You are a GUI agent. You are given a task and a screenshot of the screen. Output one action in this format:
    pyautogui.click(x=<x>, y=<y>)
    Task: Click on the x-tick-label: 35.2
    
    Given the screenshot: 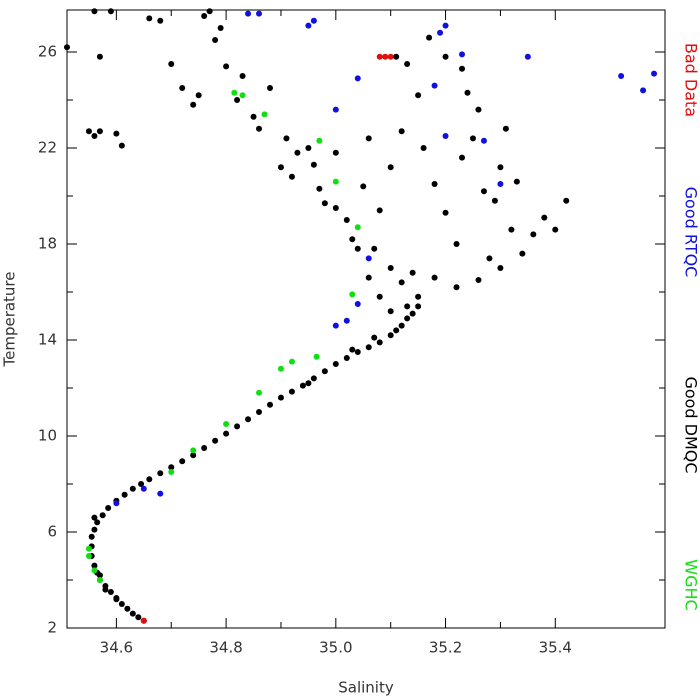 What is the action you would take?
    pyautogui.click(x=445, y=648)
    